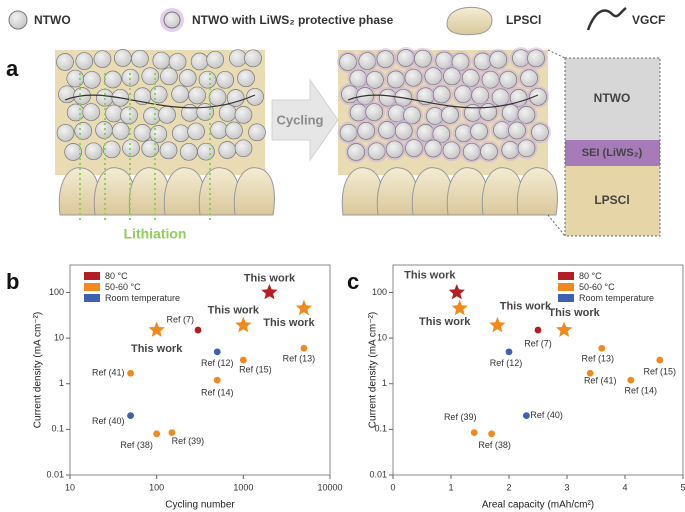 This screenshot has height=512, width=685. What do you see at coordinates (556, 54) in the screenshot?
I see `zoom-line` at bounding box center [556, 54].